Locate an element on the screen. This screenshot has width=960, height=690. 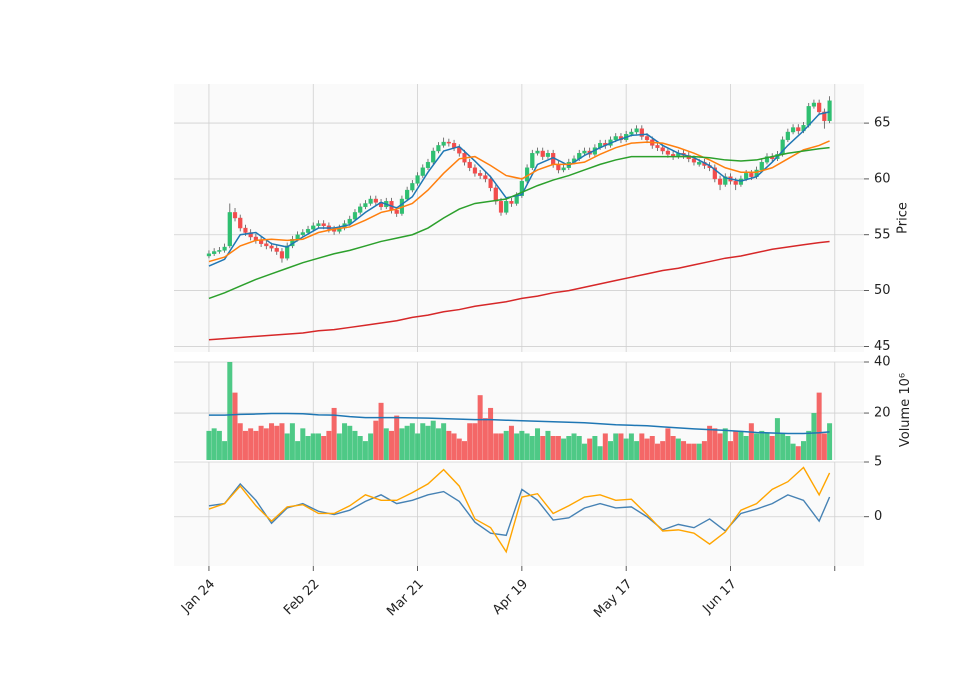
y-tick-label: 65 is located at coordinates (882, 123).